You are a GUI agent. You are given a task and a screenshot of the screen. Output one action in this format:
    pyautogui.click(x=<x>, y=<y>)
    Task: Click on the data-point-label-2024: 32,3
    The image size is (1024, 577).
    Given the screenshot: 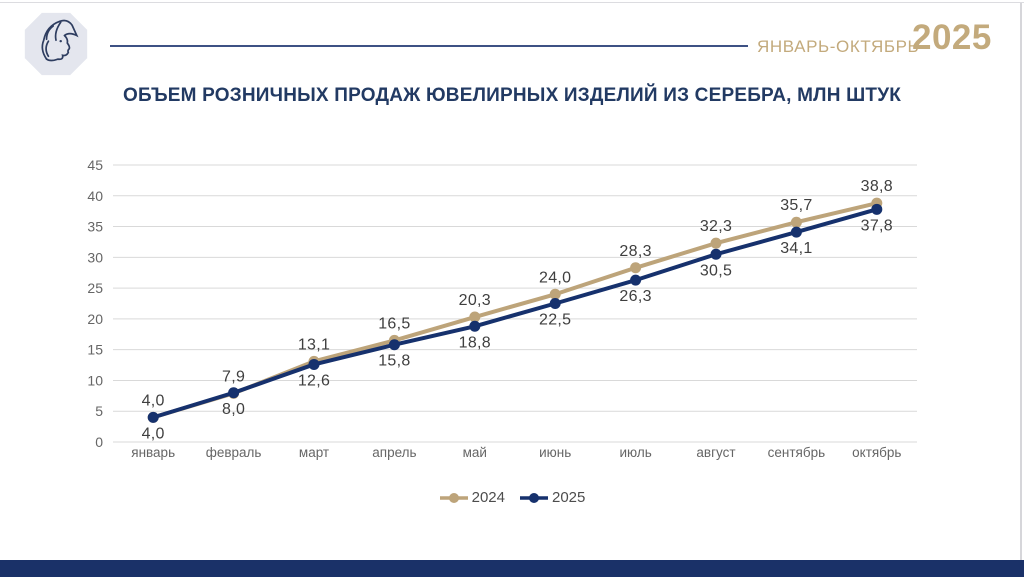 What is the action you would take?
    pyautogui.click(x=716, y=226)
    